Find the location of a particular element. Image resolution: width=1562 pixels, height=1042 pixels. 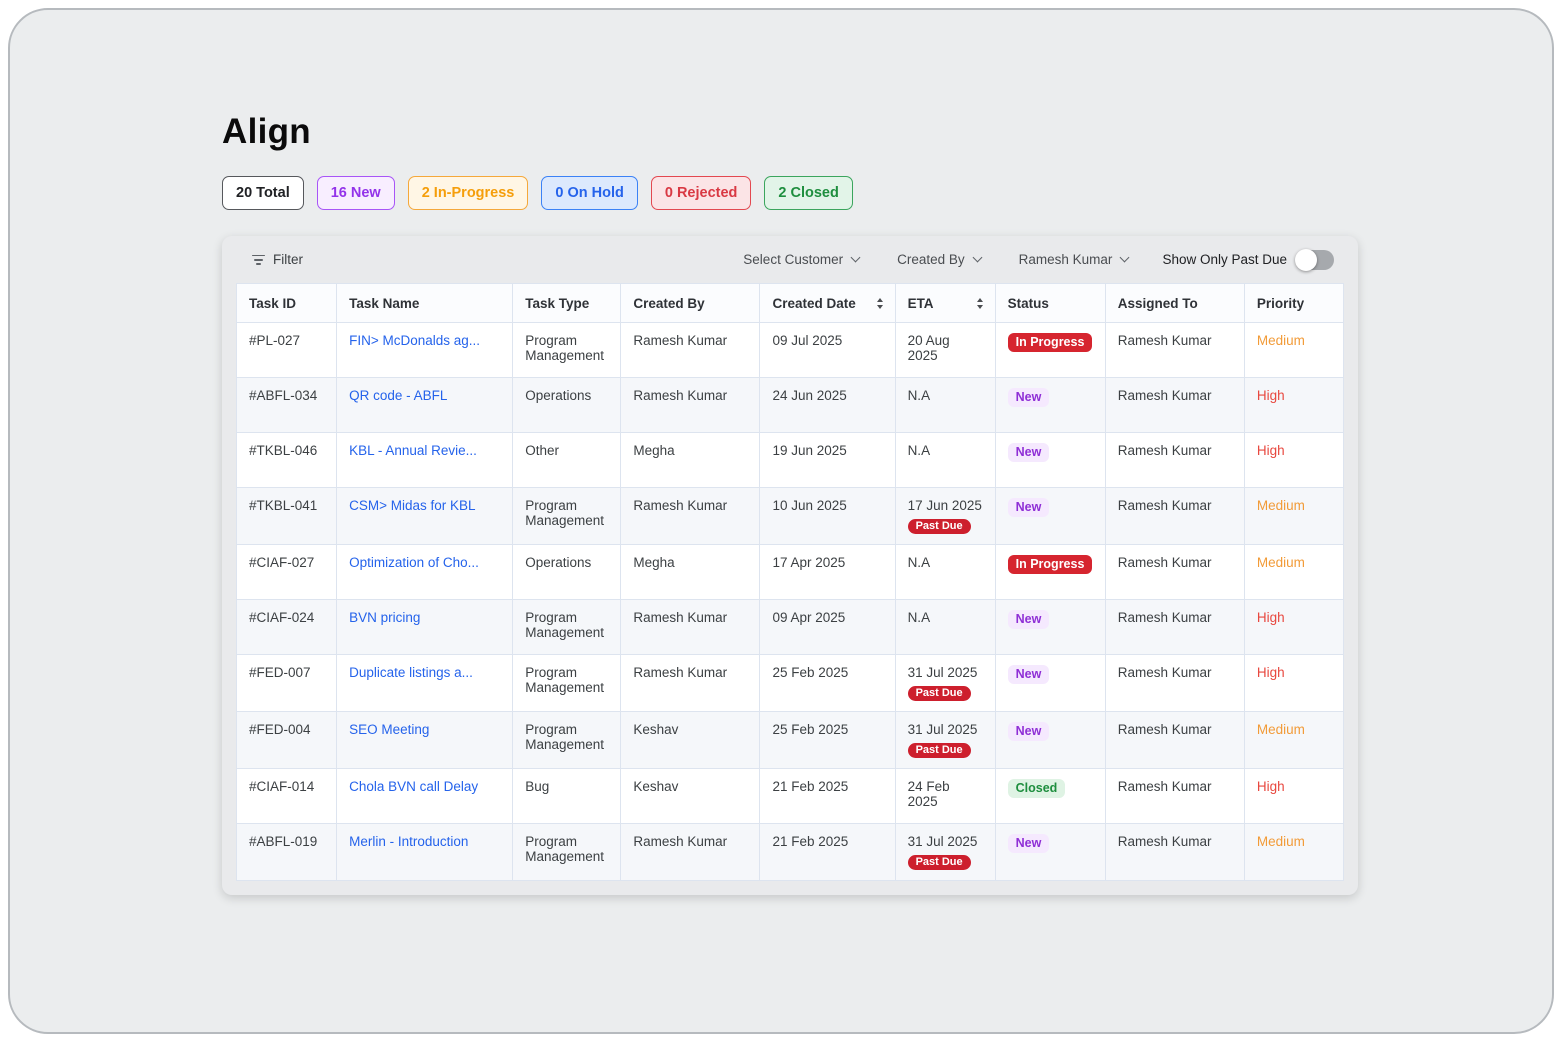

stat-closed-badge: 2 Closed is located at coordinates (808, 193).